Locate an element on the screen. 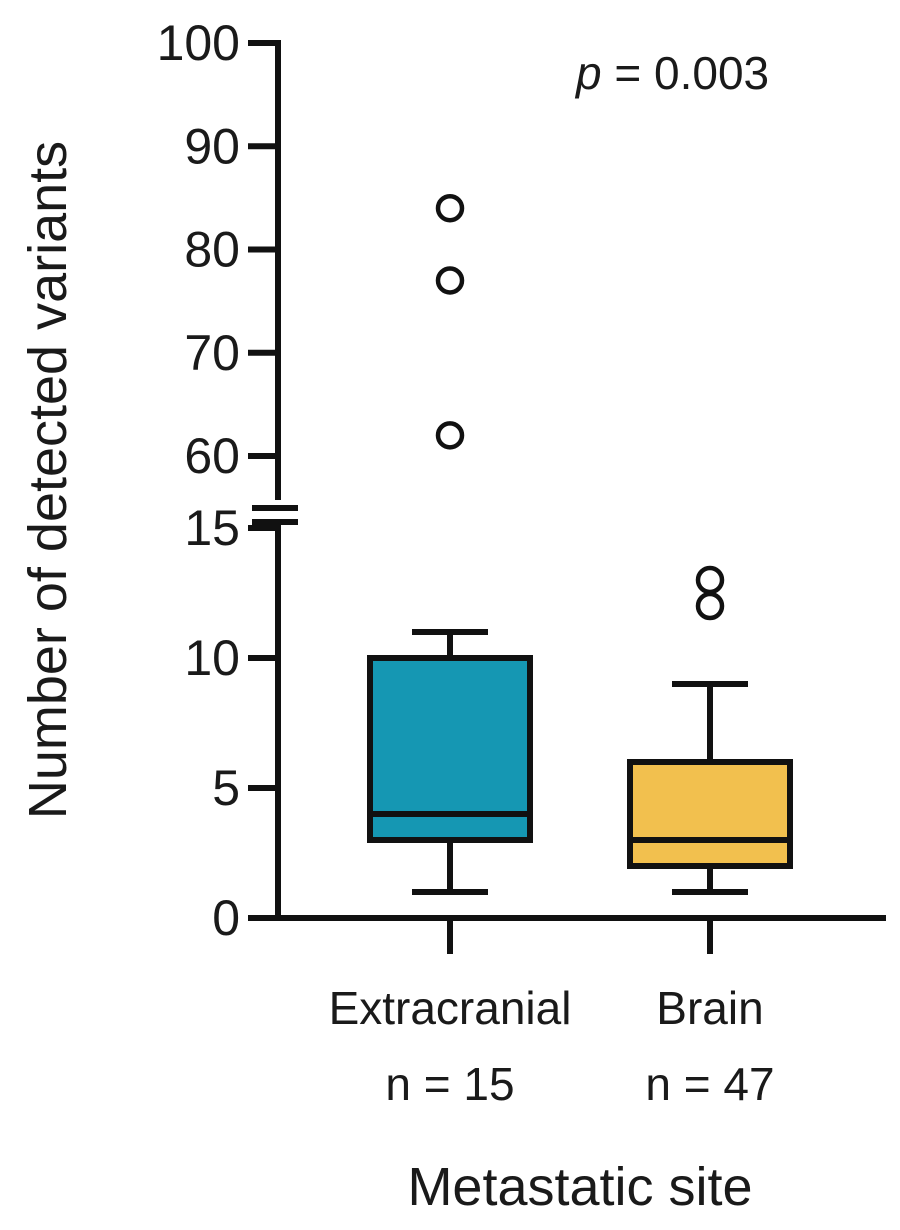  y-tick-label-10: 10 is located at coordinates (212, 658).